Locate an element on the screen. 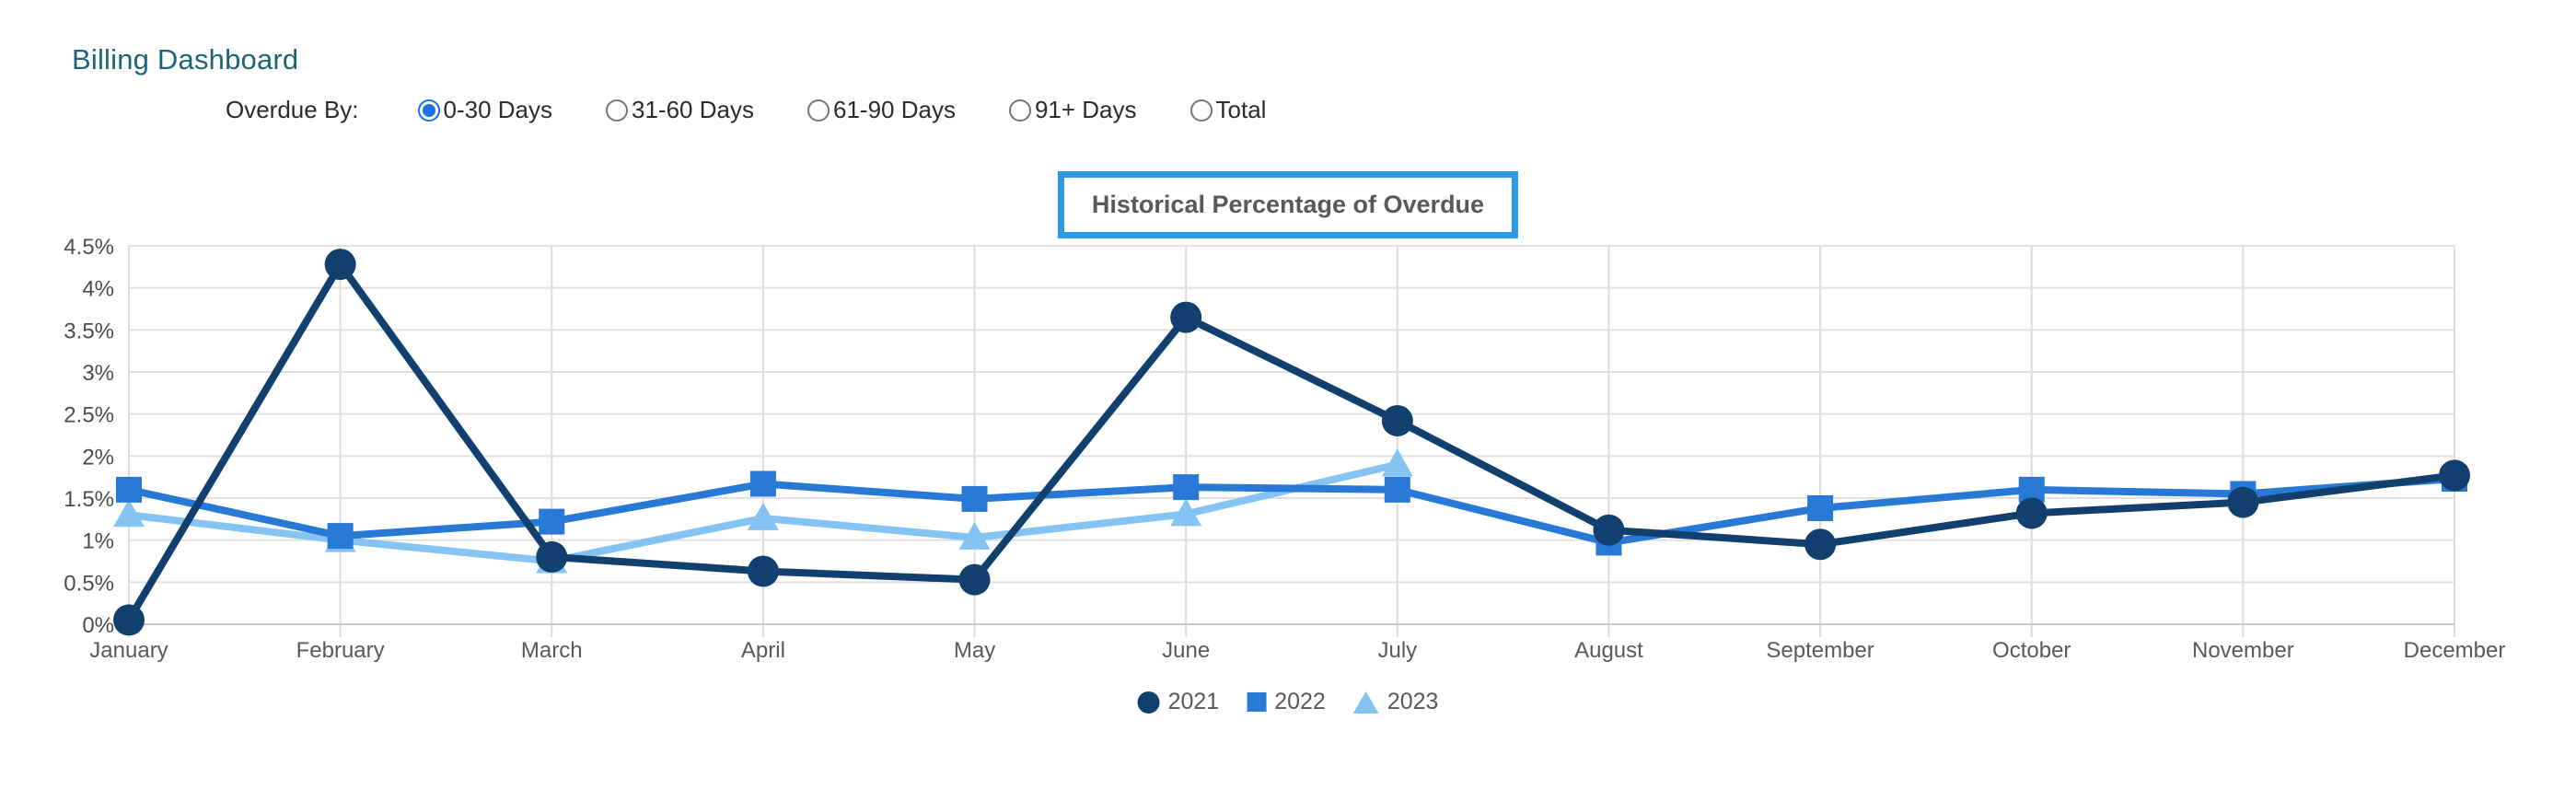 The image size is (2576, 801). radio-label: 91+ Days is located at coordinates (1085, 109).